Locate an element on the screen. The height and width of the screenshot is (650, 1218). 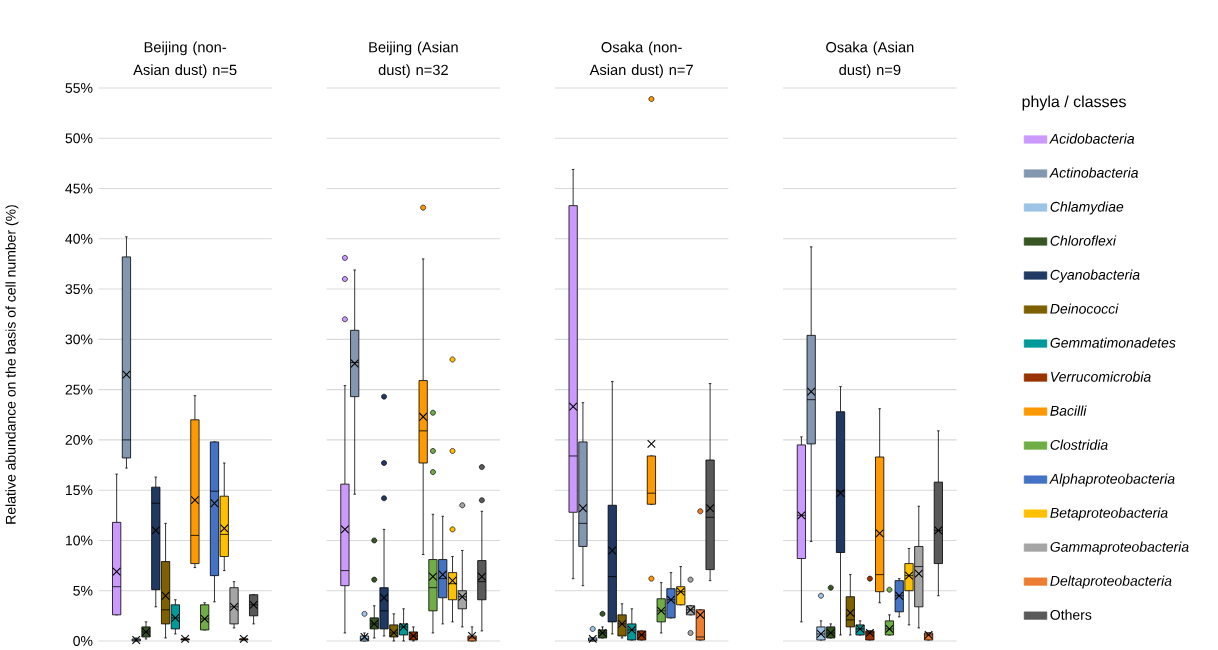
y-tick-label: 50% is located at coordinates (79, 138).